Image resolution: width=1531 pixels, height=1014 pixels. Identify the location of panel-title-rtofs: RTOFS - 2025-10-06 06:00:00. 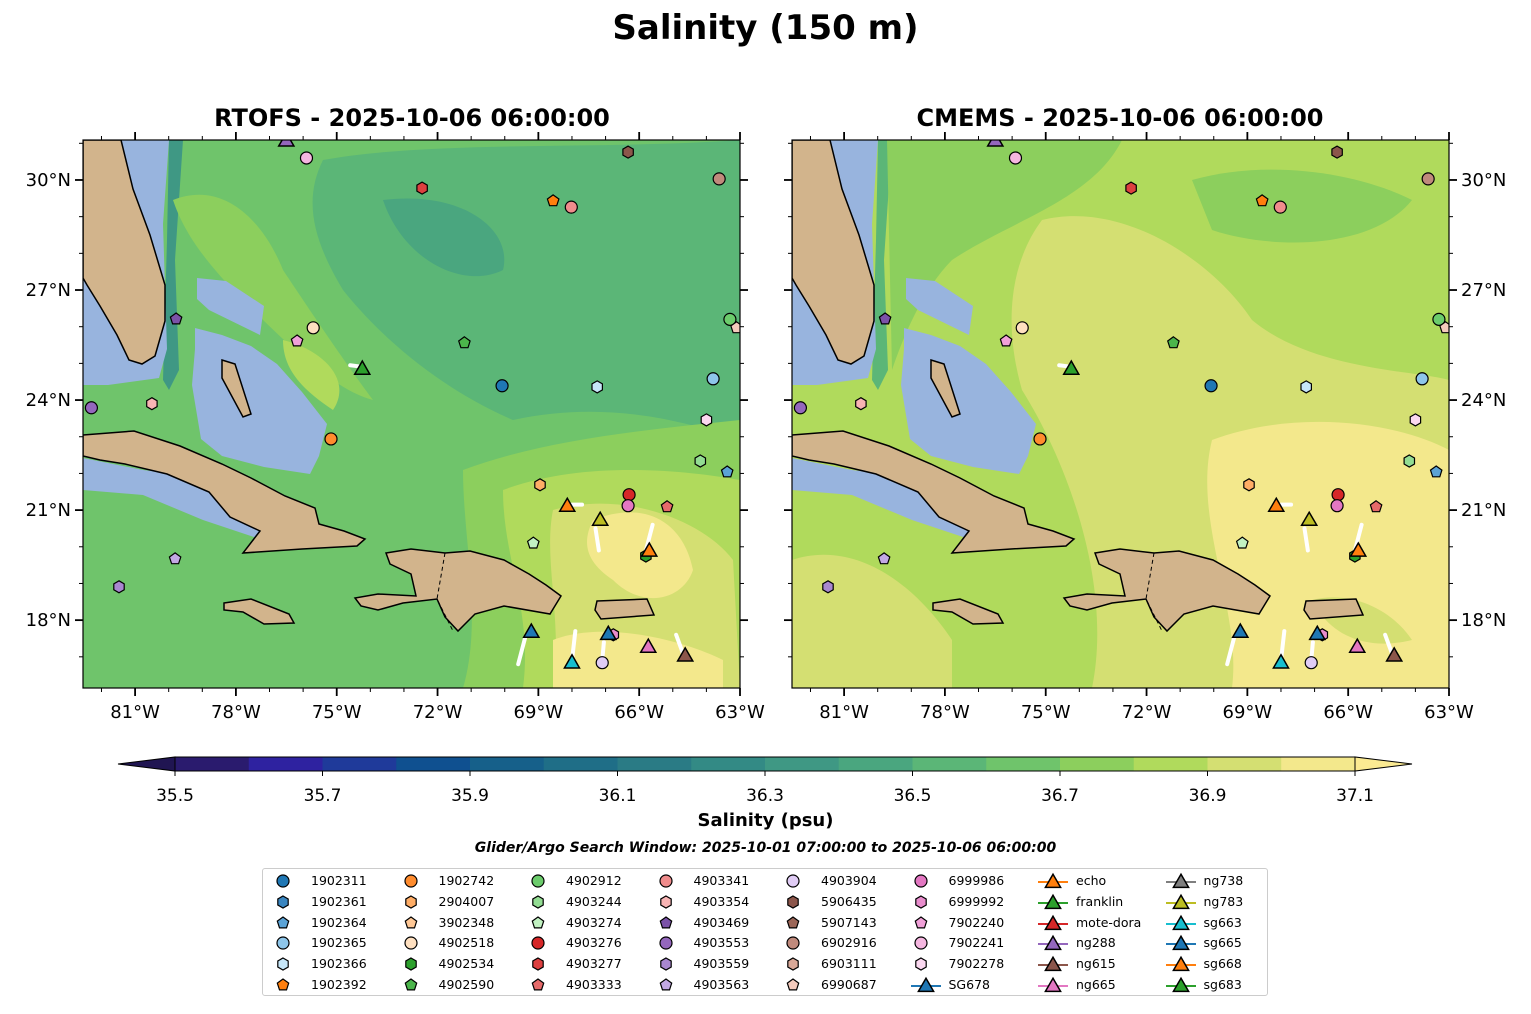
(412, 118).